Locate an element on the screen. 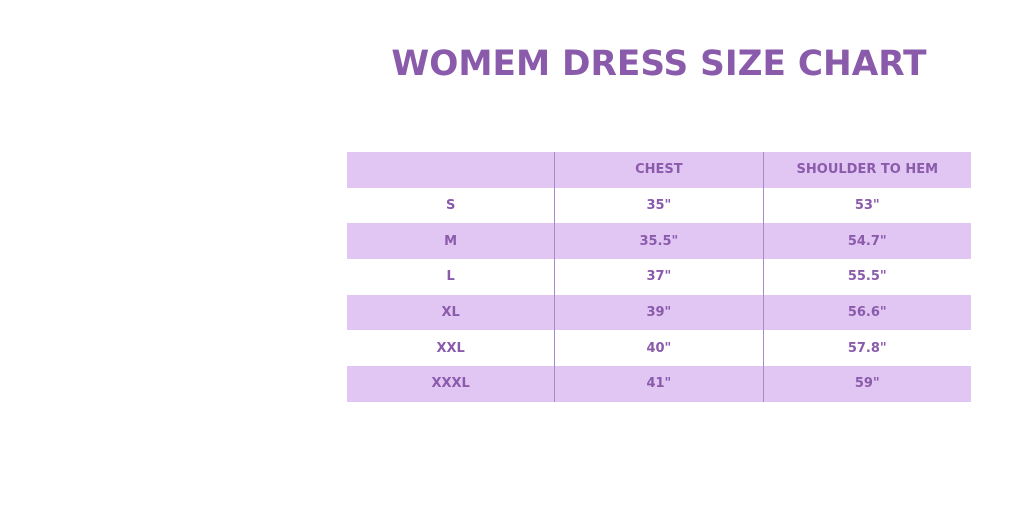  table-row: M 35.5" 54.7" is located at coordinates (659, 241).